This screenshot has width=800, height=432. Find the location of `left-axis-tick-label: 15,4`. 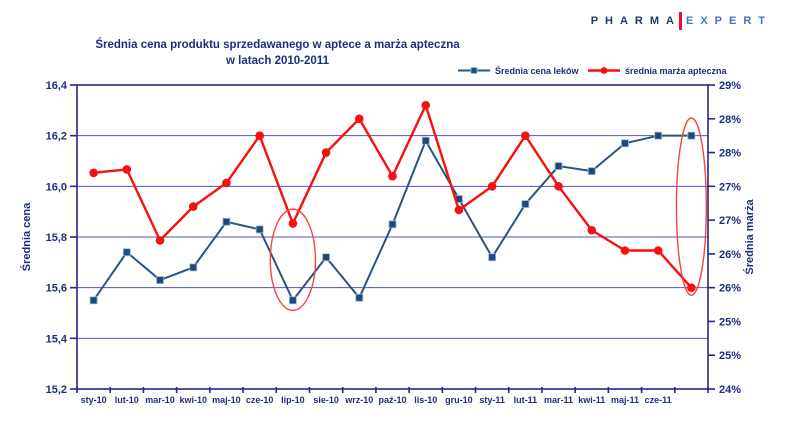

left-axis-tick-label: 15,4 is located at coordinates (57, 339).